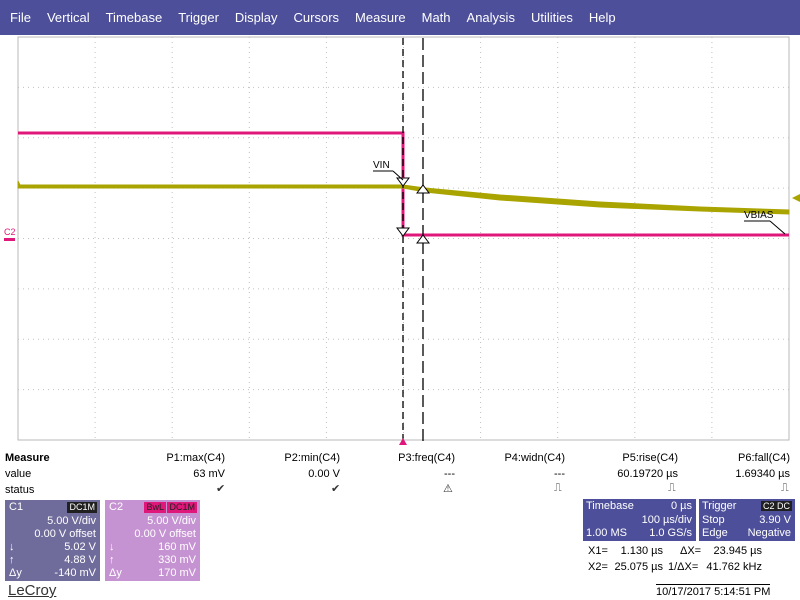  Describe the element at coordinates (381, 165) in the screenshot. I see `vin-label: VIN` at that location.